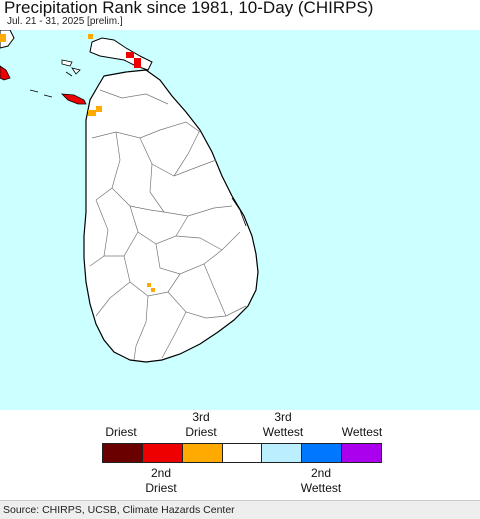  I want to click on legend-swatch-second-wettest, so click(322, 453).